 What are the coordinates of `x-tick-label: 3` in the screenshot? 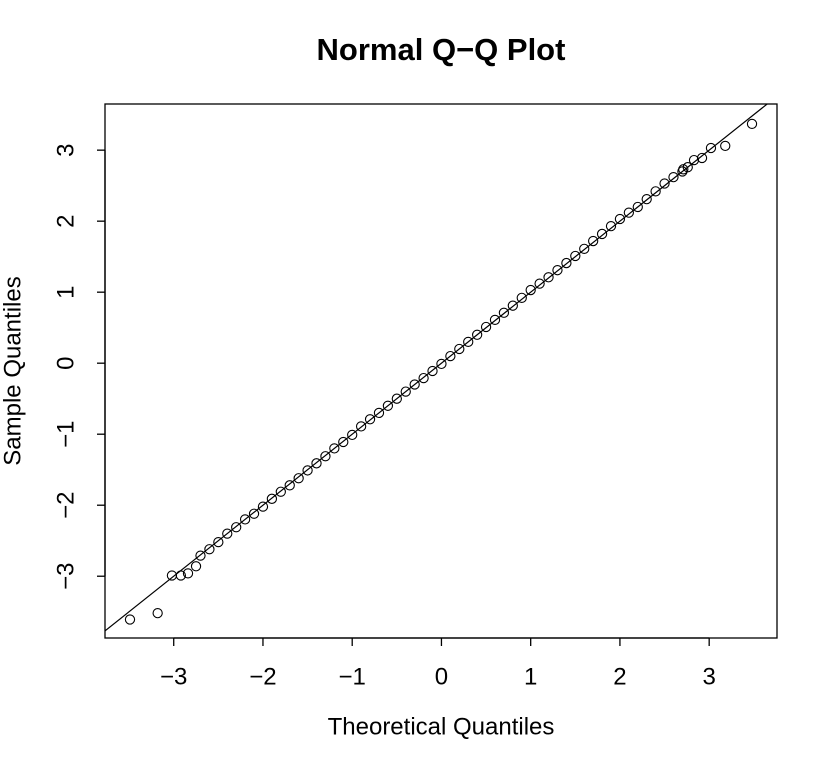 It's located at (708, 676).